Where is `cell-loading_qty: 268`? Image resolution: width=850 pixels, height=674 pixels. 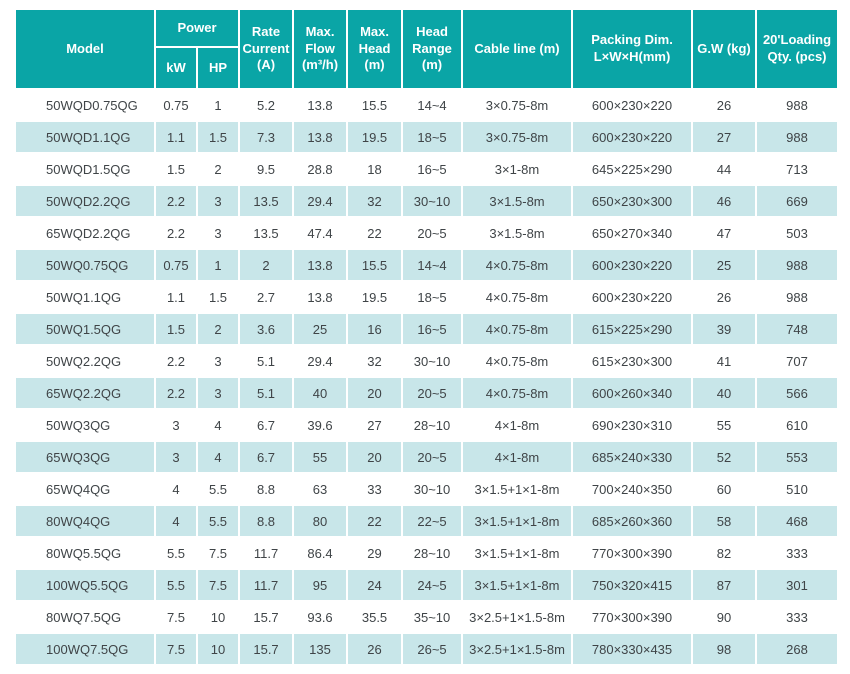
cell-loading_qty: 268 is located at coordinates (797, 649).